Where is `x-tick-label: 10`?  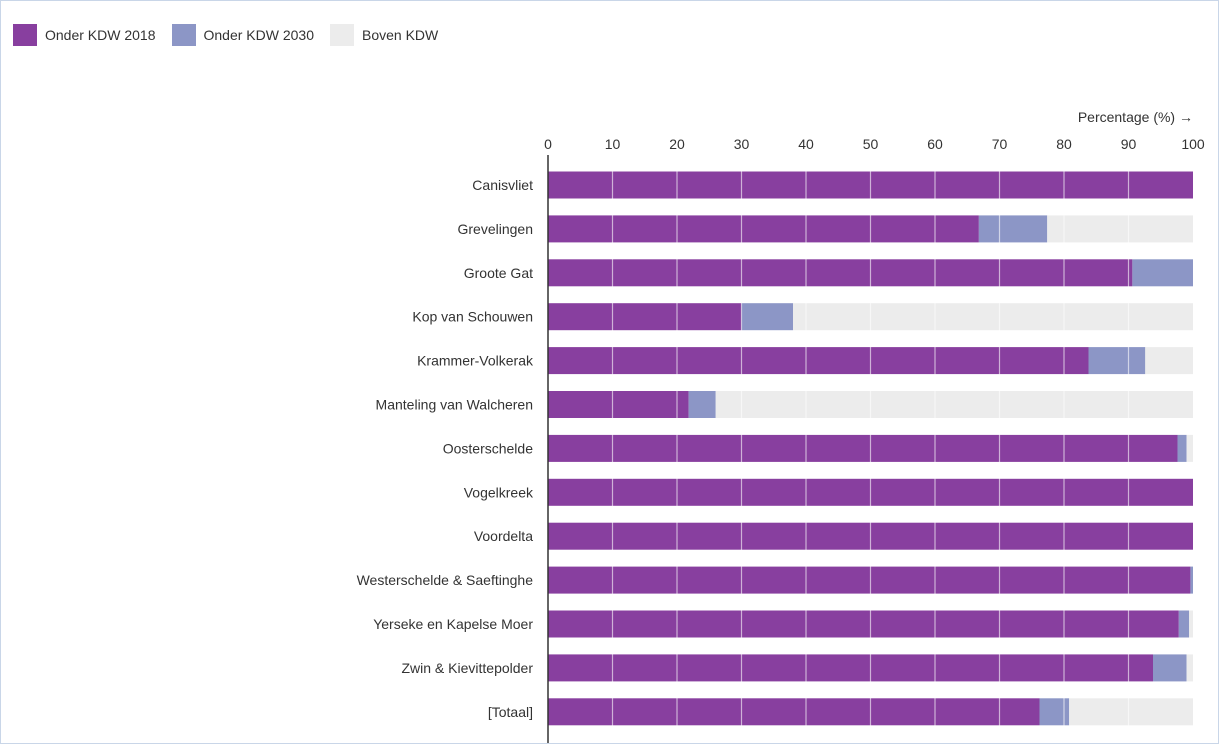
x-tick-label: 10 is located at coordinates (613, 144).